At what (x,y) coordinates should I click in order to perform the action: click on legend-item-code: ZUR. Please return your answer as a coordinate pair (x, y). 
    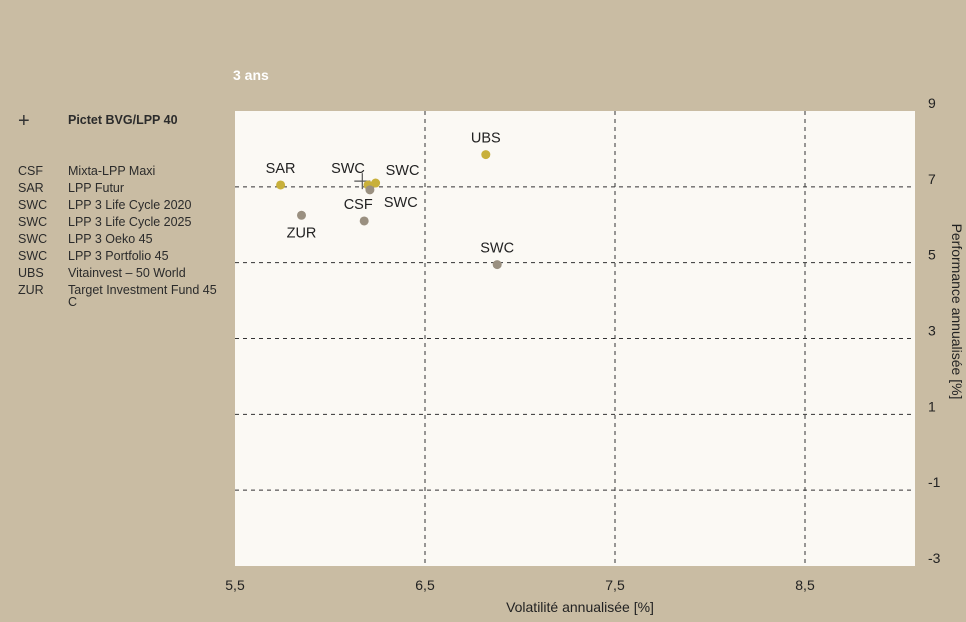
    Looking at the image, I should click on (31, 290).